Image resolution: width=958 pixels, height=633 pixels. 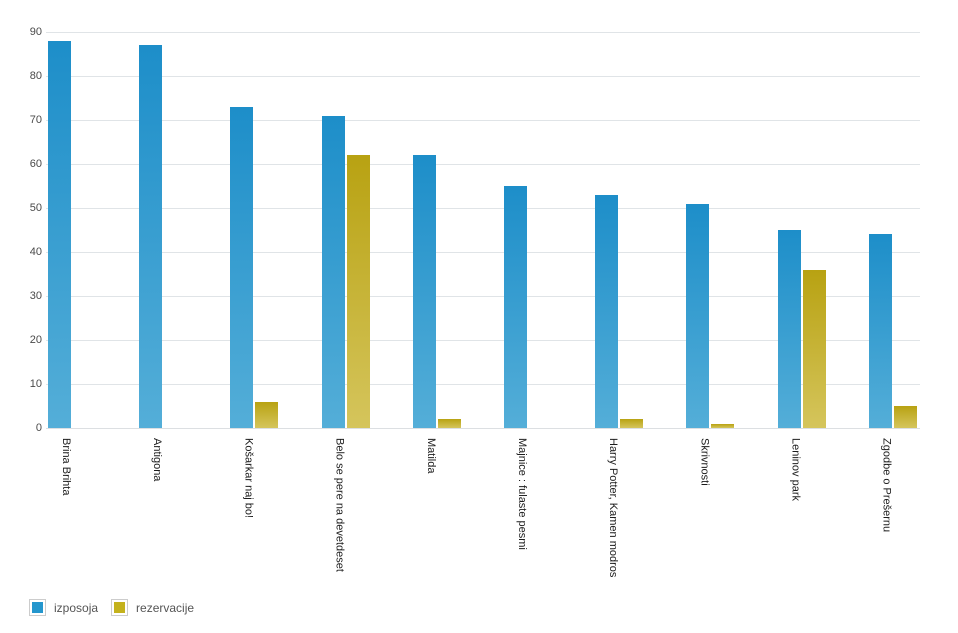 What do you see at coordinates (157, 460) in the screenshot?
I see `category-label: Antigona` at bounding box center [157, 460].